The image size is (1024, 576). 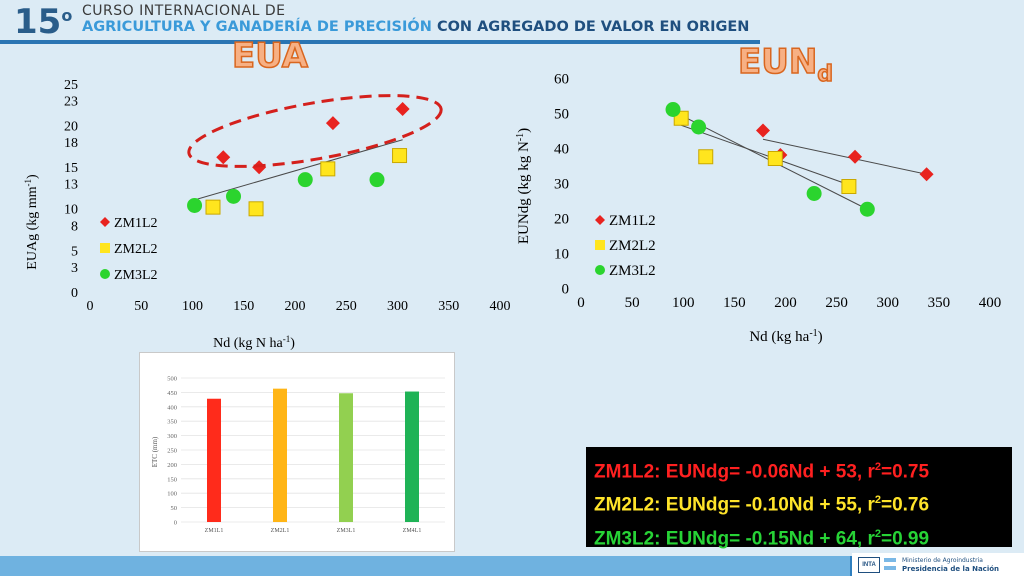 I want to click on header-line1: CURSO INTERNACIONAL DE, so click(x=184, y=11).